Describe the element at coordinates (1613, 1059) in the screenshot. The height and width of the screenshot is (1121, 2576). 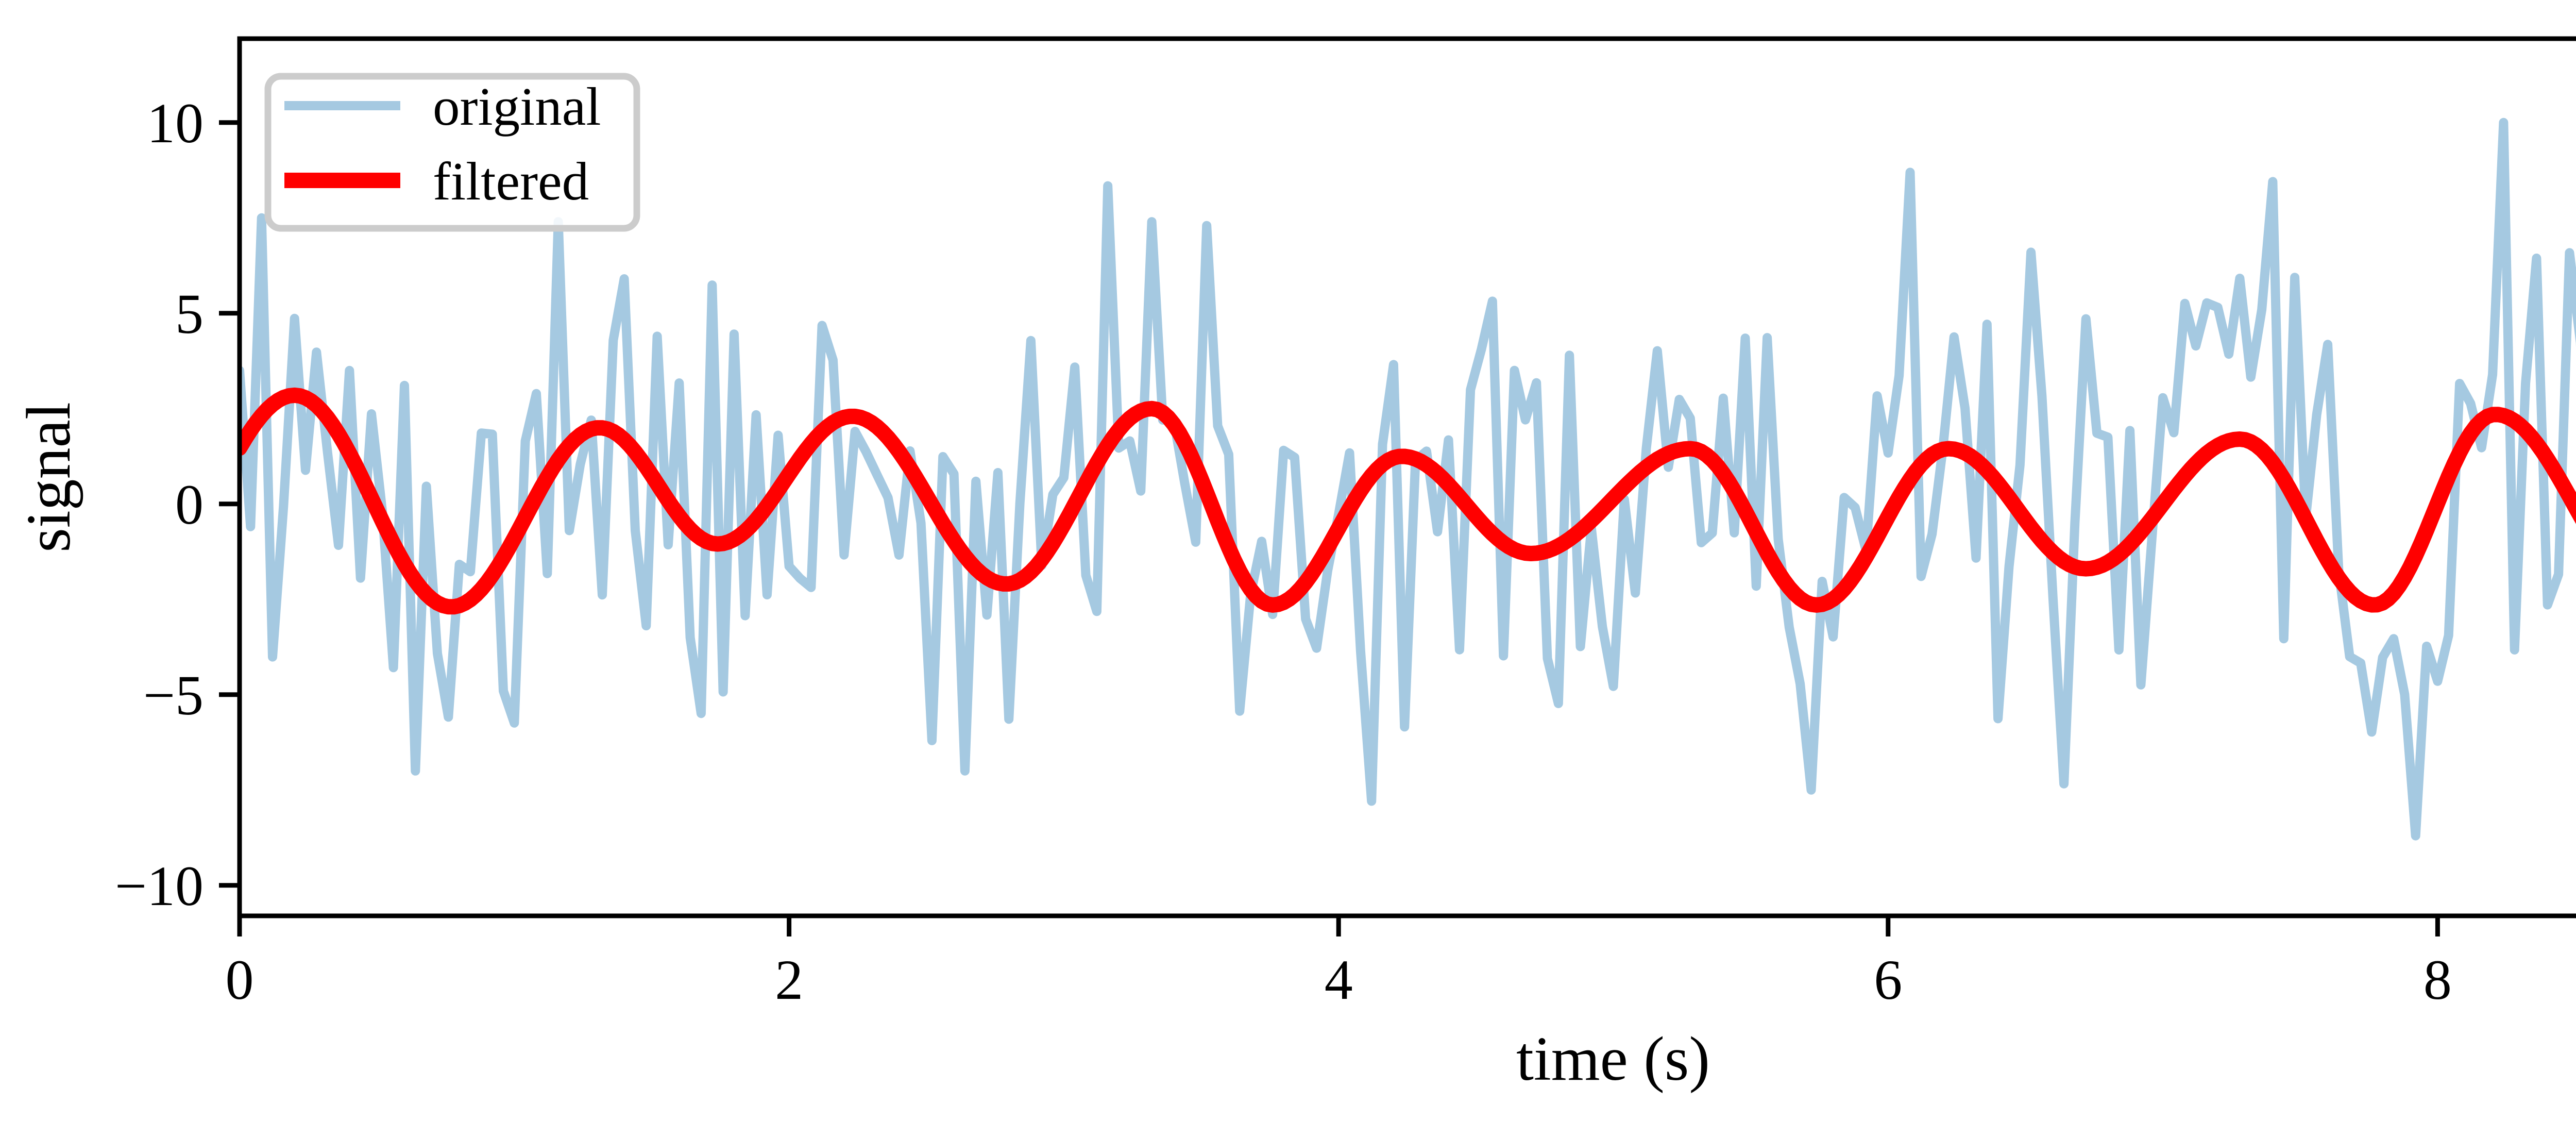
I see `x-axis-label: time (s)` at that location.